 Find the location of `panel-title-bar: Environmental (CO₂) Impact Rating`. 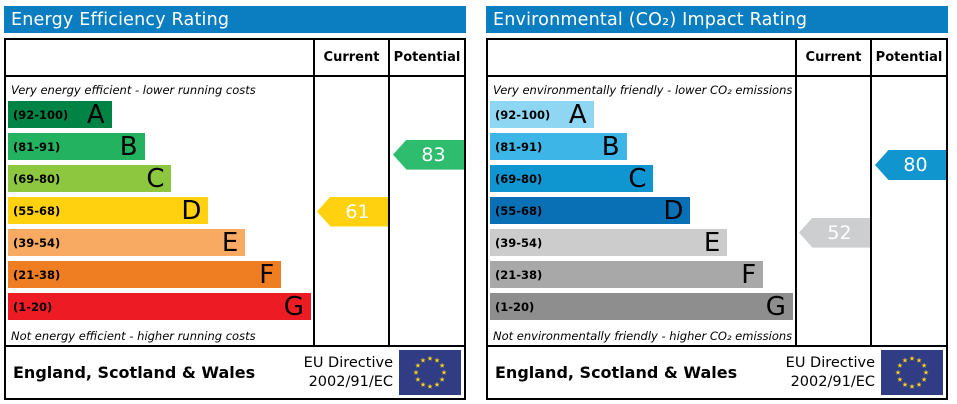

panel-title-bar: Environmental (CO₂) Impact Rating is located at coordinates (717, 19).